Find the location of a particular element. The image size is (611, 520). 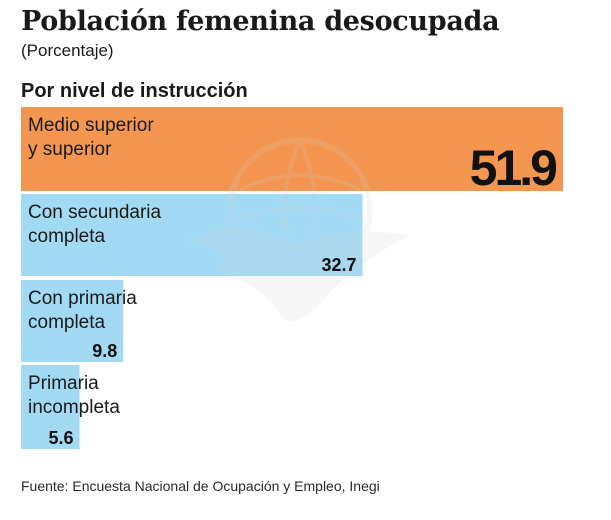

category-label: Con primaria is located at coordinates (82, 298).